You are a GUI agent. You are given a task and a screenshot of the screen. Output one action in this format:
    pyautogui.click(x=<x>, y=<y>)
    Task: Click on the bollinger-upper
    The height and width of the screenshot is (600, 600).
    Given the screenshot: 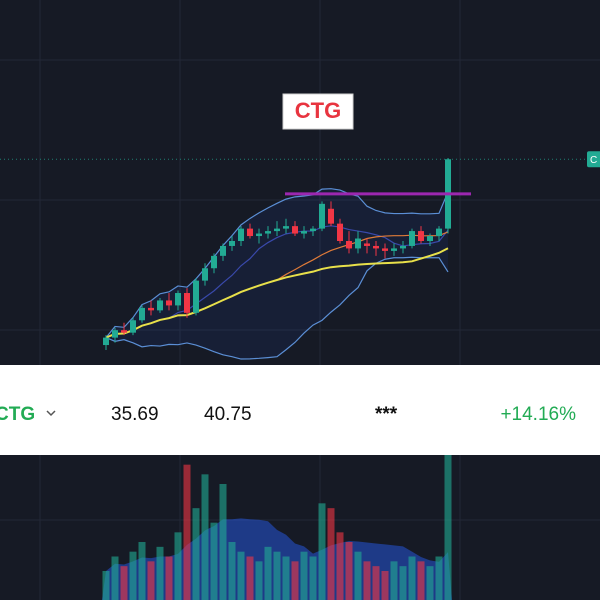 What is the action you would take?
    pyautogui.click(x=277, y=263)
    